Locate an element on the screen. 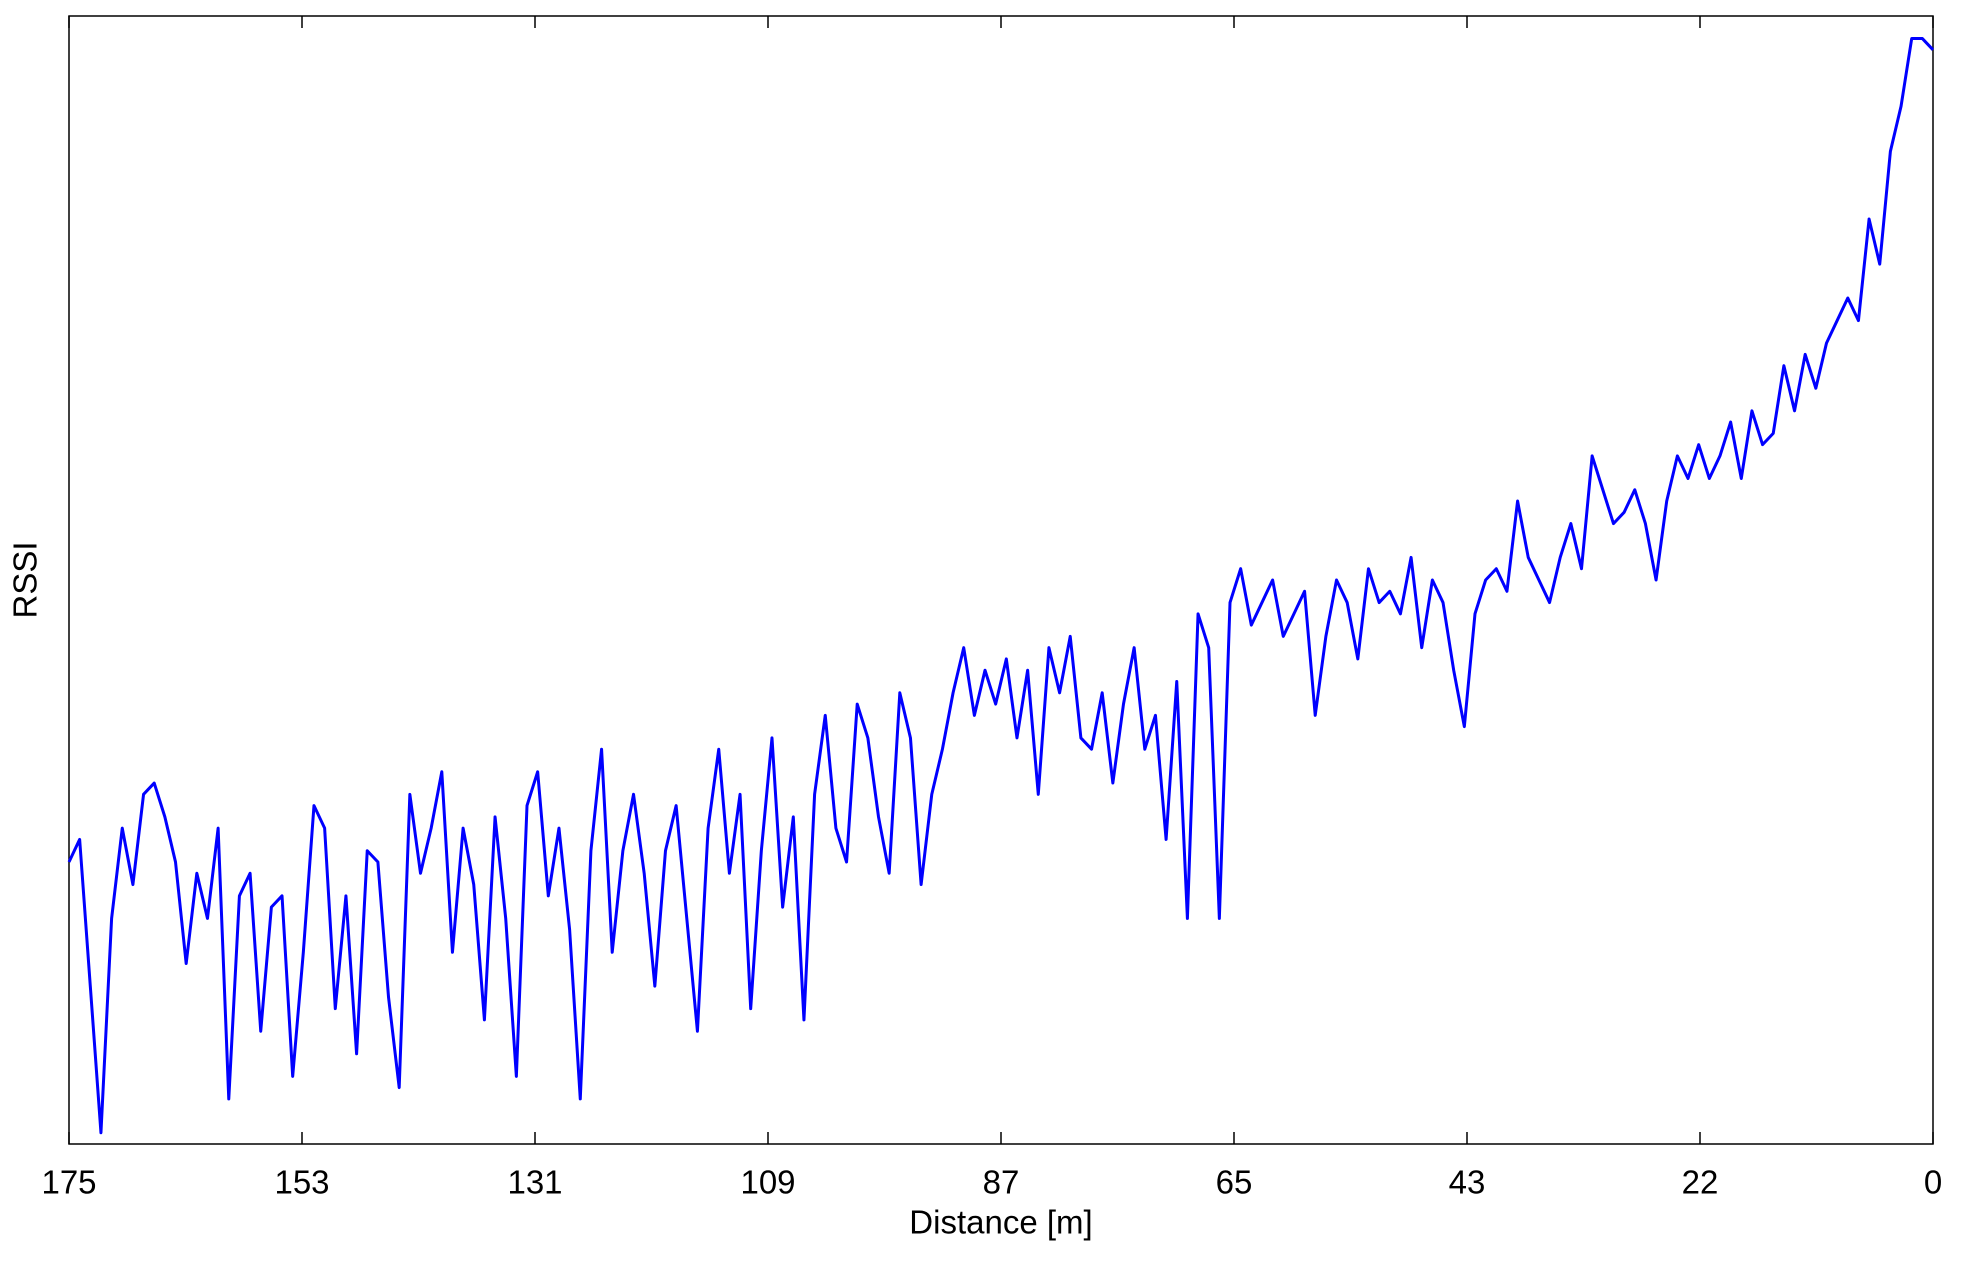 The image size is (1963, 1264). x-axis-title: Distance [m] is located at coordinates (1000, 1222).